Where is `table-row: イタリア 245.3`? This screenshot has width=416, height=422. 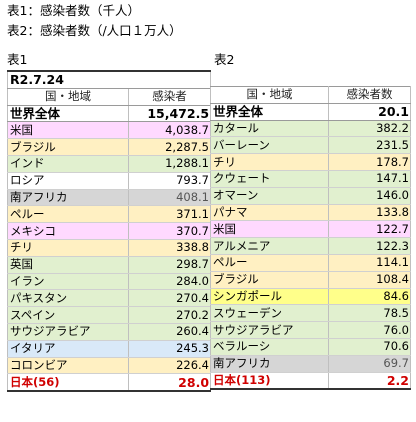
table-row: イタリア 245.3 is located at coordinates (109, 349).